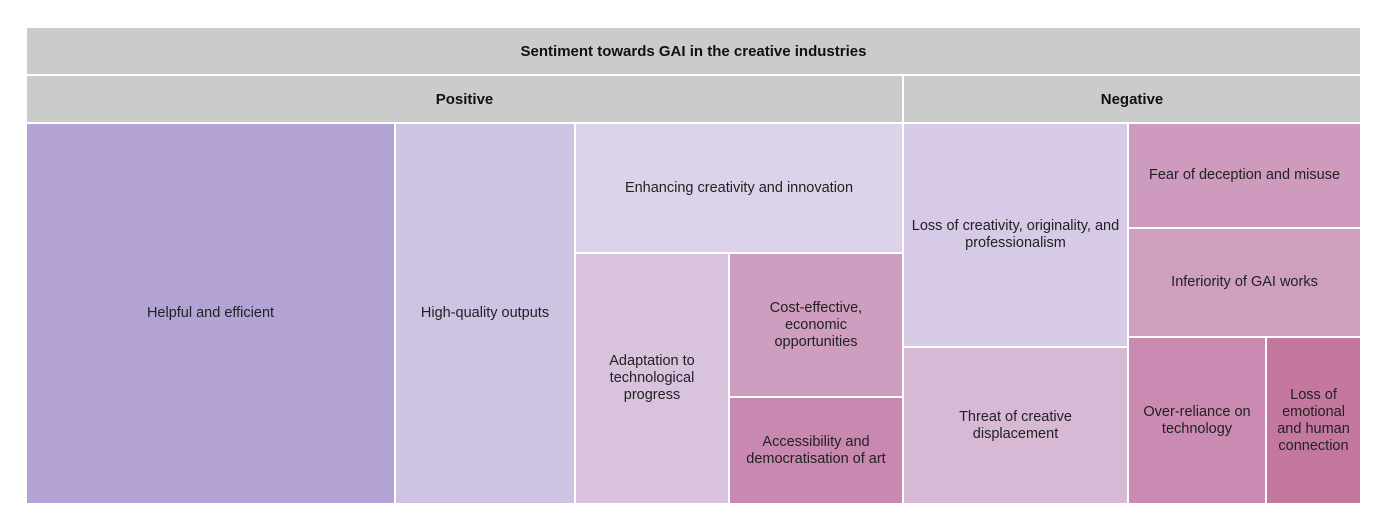  What do you see at coordinates (739, 188) in the screenshot?
I see `tile-enhancing-creativity: Enhancing creativity and innovation` at bounding box center [739, 188].